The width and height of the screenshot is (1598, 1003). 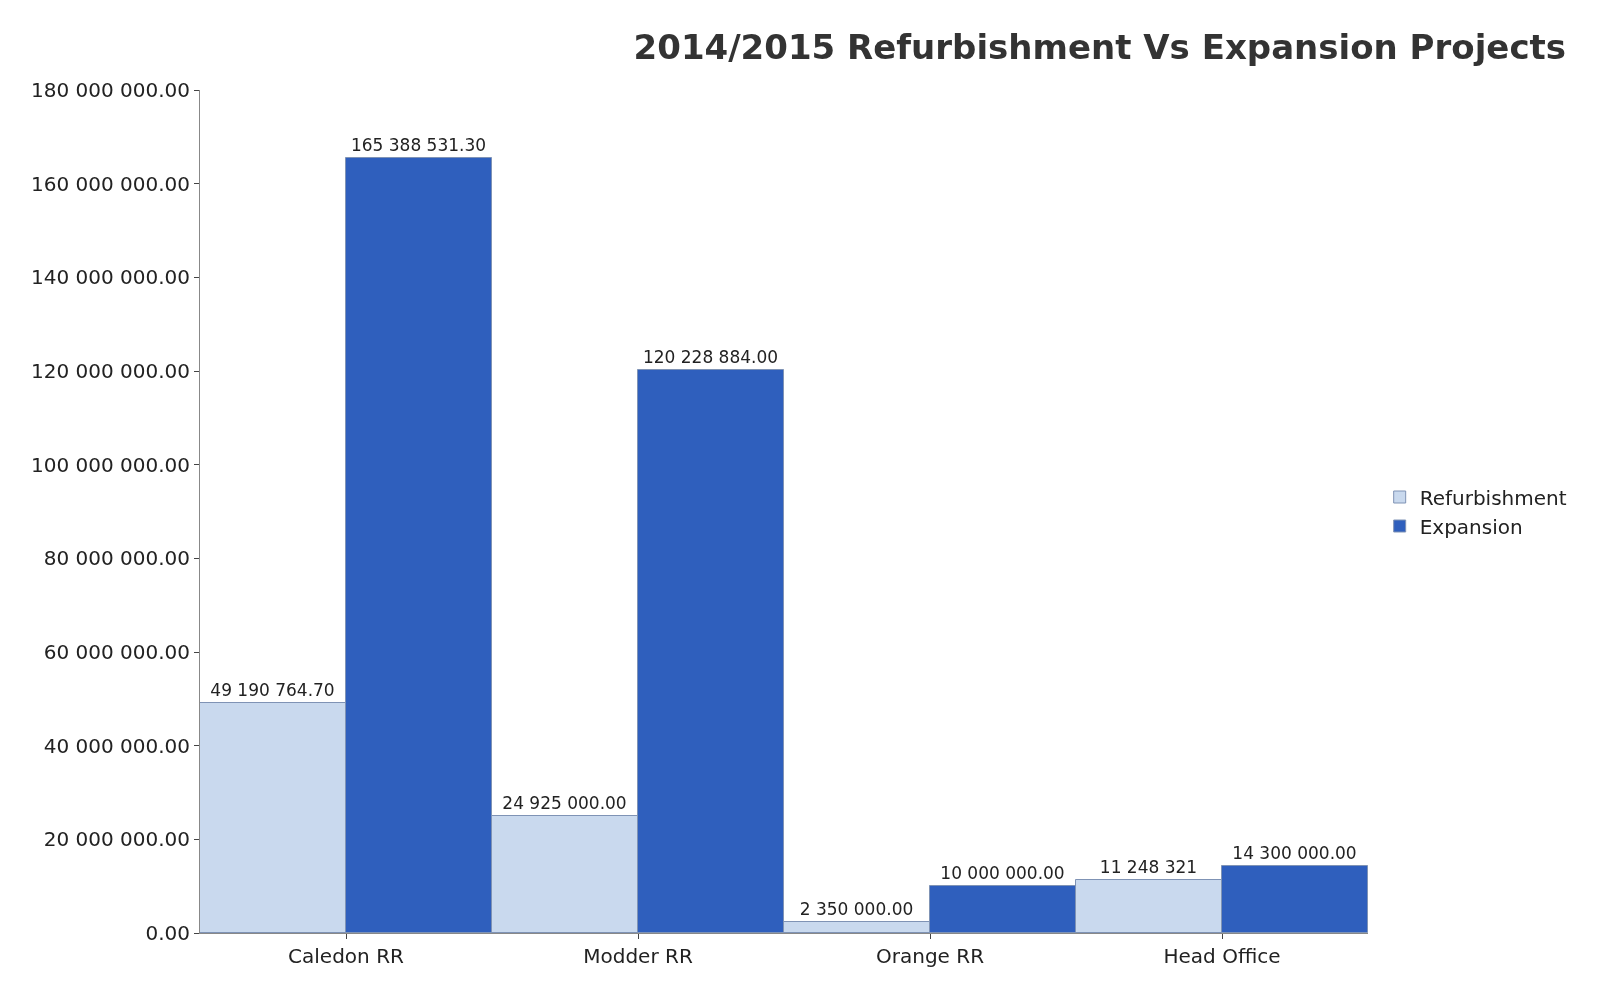 What do you see at coordinates (1294, 852) in the screenshot?
I see `data-label: 14 300 000.00` at bounding box center [1294, 852].